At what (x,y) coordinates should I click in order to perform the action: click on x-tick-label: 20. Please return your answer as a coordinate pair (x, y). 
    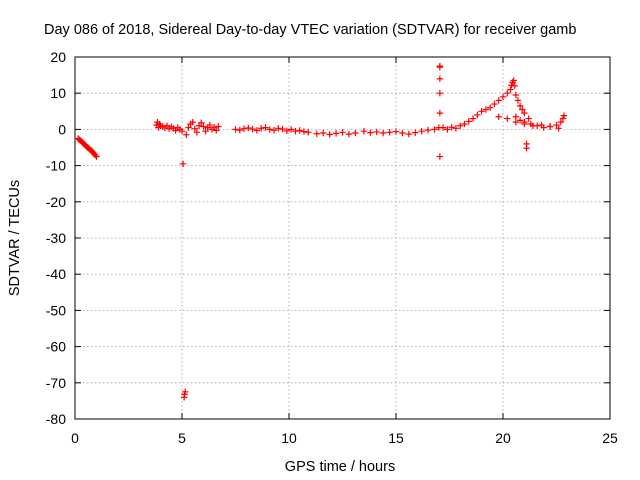
    Looking at the image, I should click on (503, 438).